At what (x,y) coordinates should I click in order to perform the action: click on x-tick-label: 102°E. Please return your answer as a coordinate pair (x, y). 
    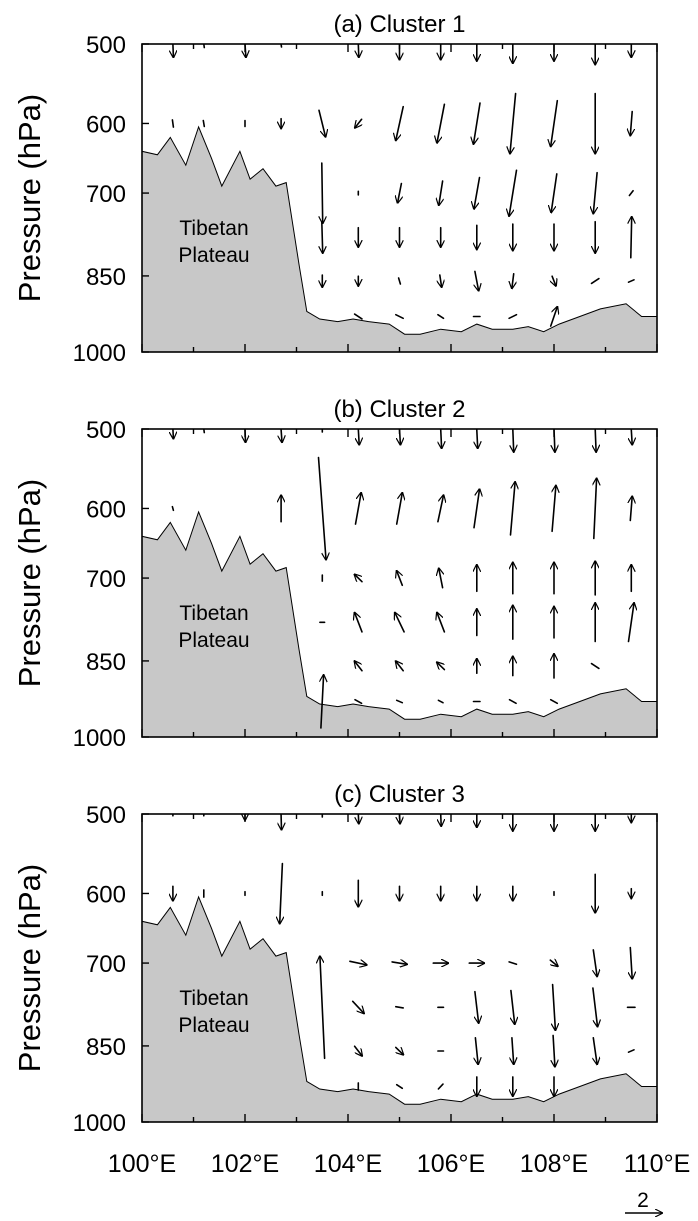
    Looking at the image, I should click on (245, 1164).